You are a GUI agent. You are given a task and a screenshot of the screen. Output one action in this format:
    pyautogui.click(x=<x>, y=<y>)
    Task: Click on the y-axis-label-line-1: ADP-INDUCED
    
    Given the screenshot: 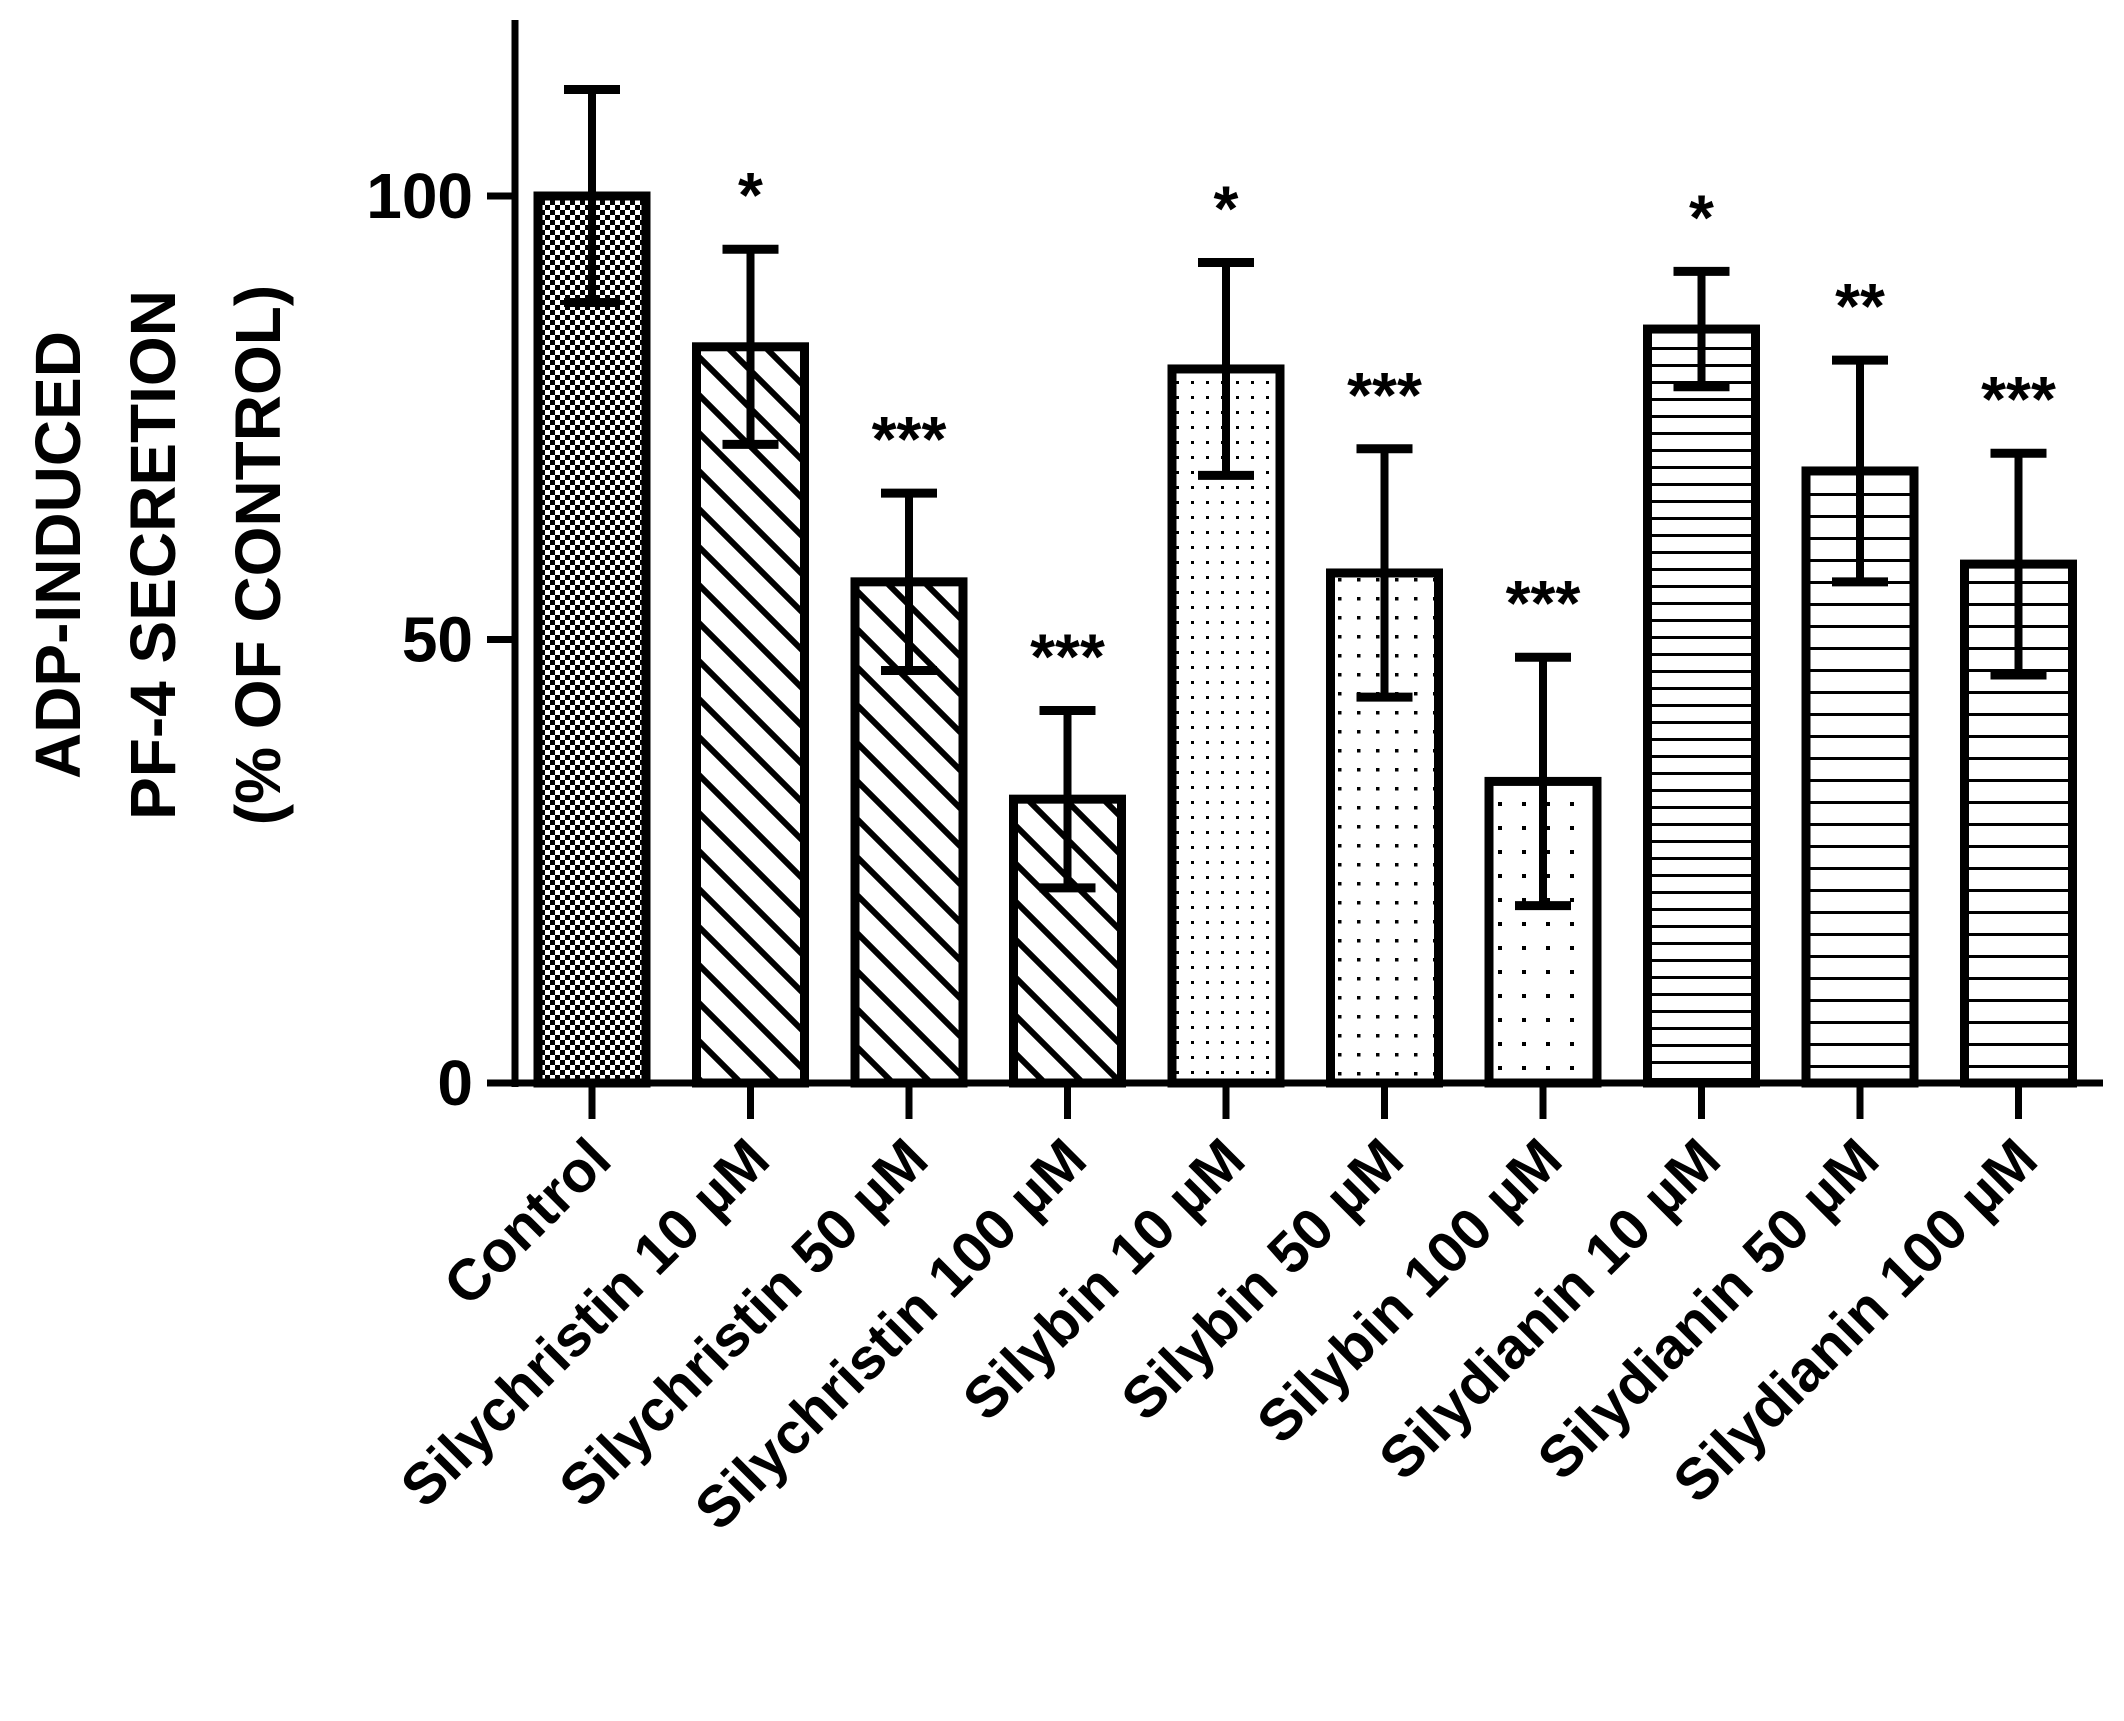 What is the action you would take?
    pyautogui.click(x=58, y=555)
    